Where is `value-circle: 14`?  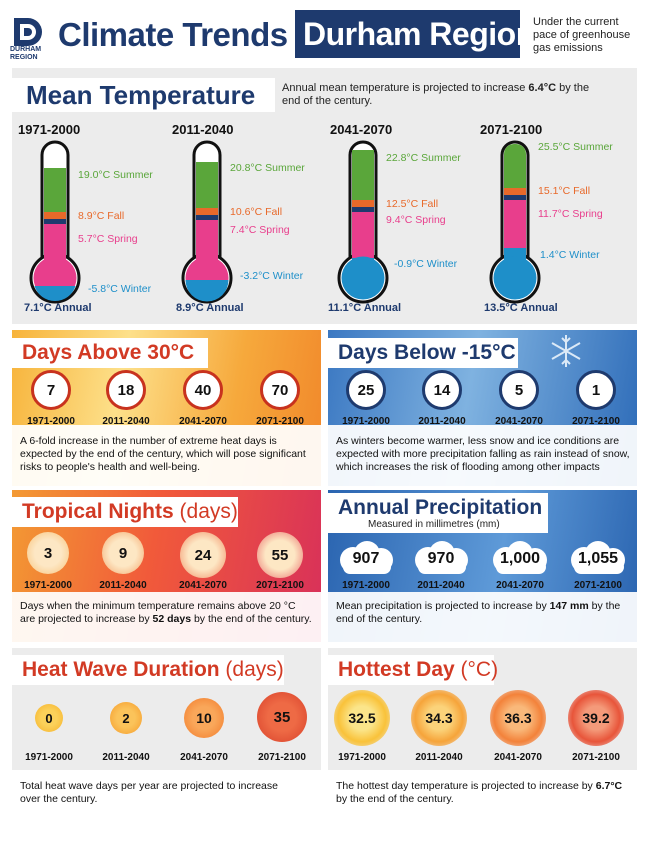 value-circle: 14 is located at coordinates (442, 390).